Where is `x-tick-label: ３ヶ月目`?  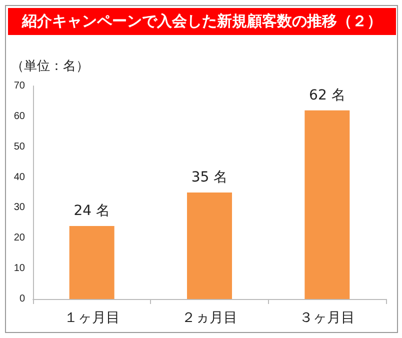
x-tick-label: ３ヶ月目 is located at coordinates (327, 318).